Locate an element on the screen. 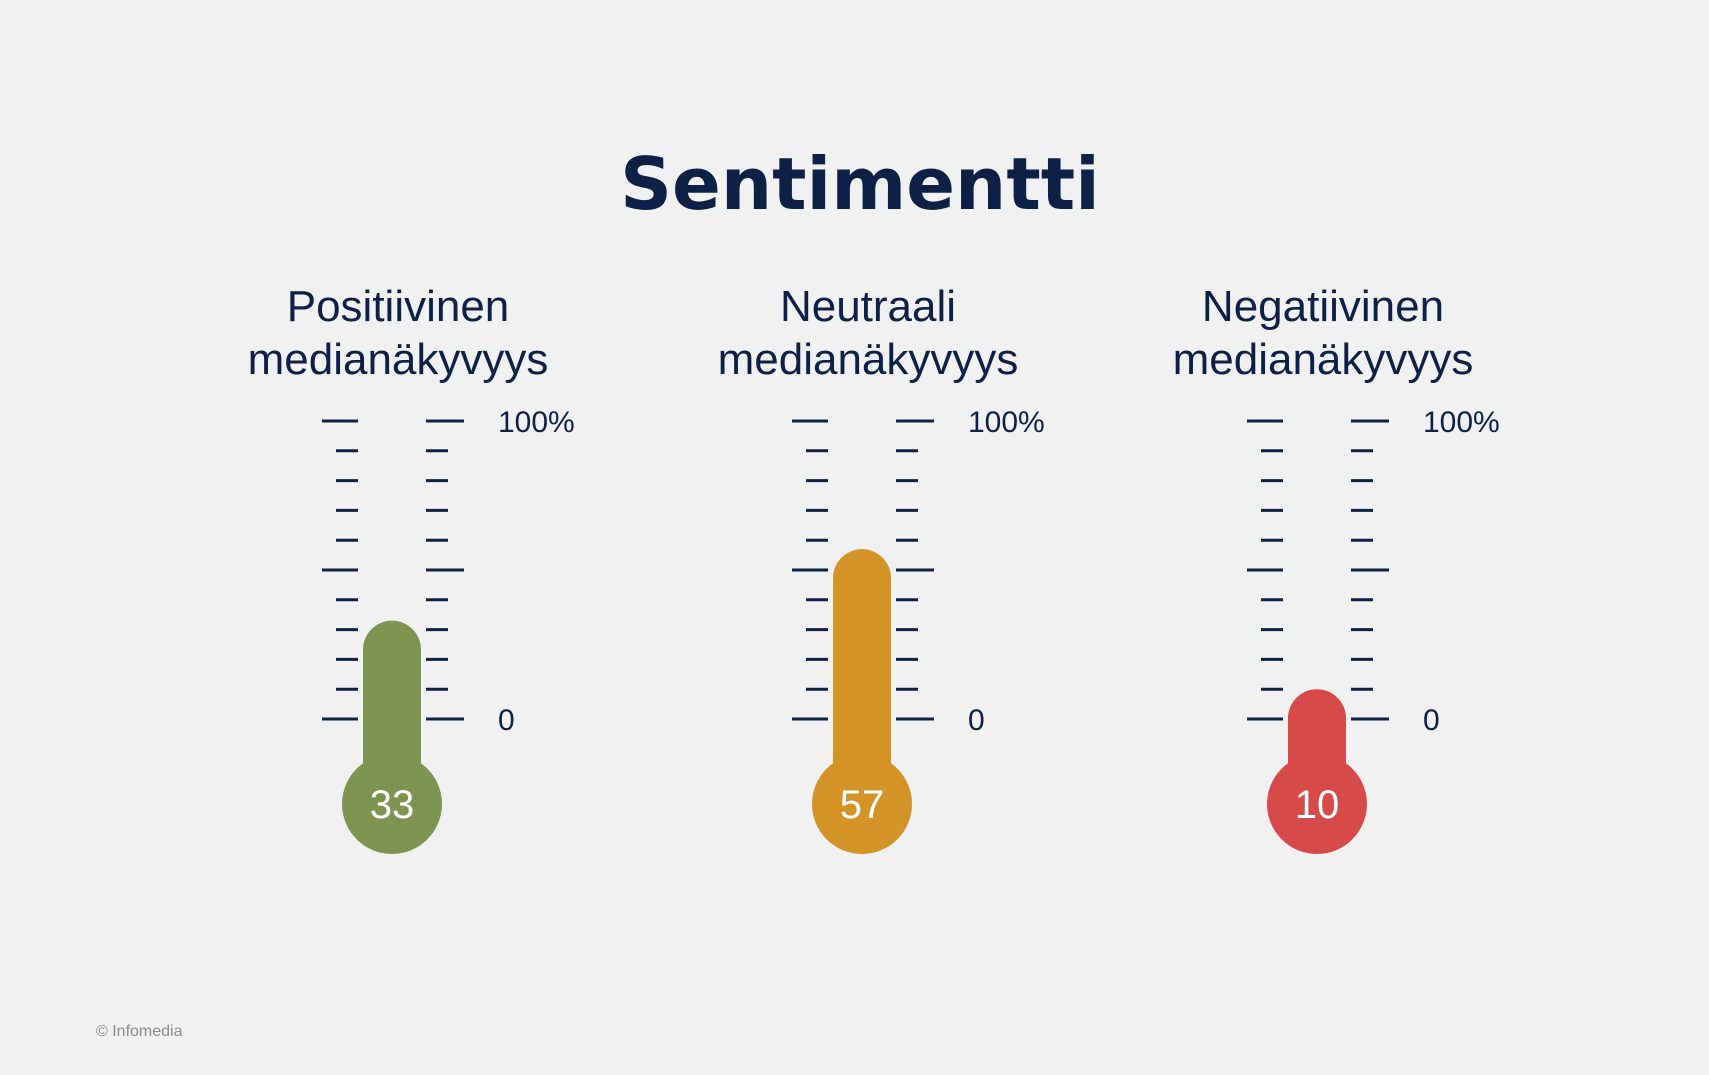 This screenshot has height=1075, width=1709. copyright-footer: © Infomedia is located at coordinates (139, 1031).